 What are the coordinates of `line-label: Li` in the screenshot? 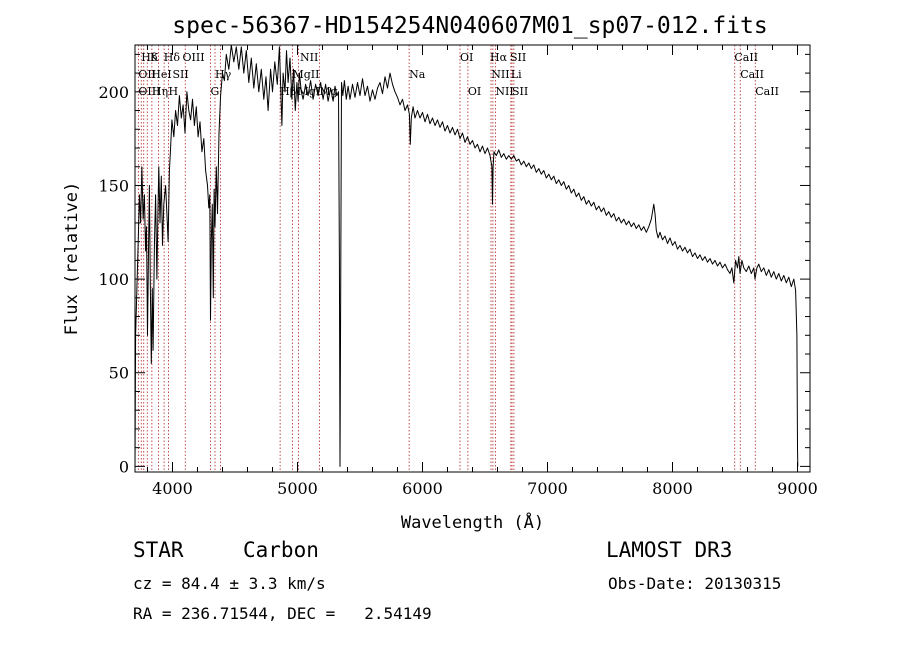 It's located at (516, 74).